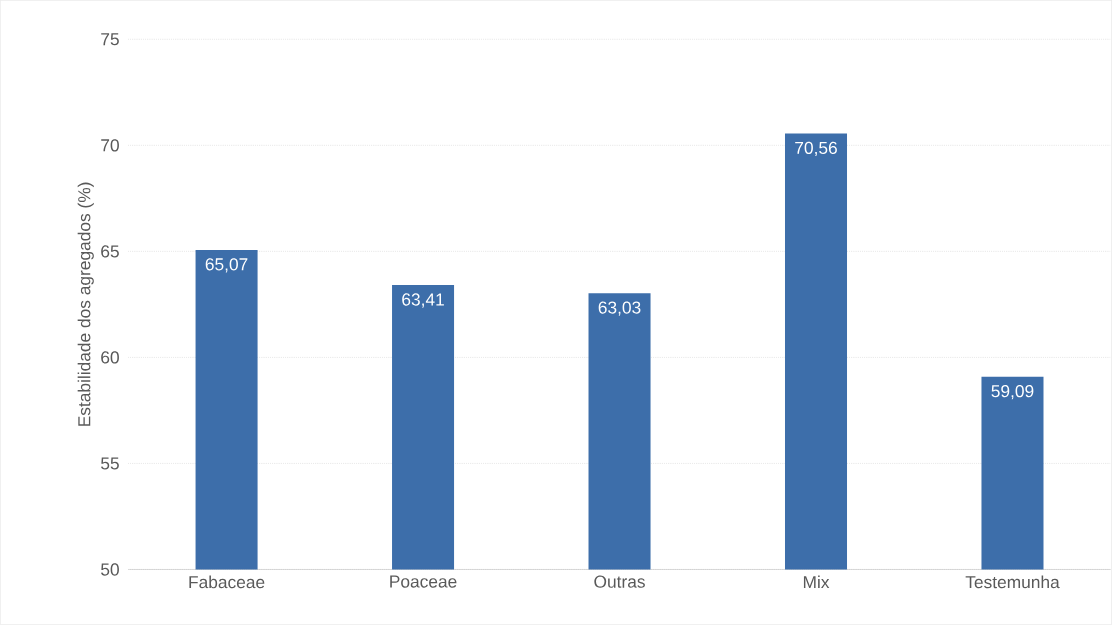 The image size is (1112, 625). Describe the element at coordinates (110, 251) in the screenshot. I see `y-tick-label: 65` at that location.